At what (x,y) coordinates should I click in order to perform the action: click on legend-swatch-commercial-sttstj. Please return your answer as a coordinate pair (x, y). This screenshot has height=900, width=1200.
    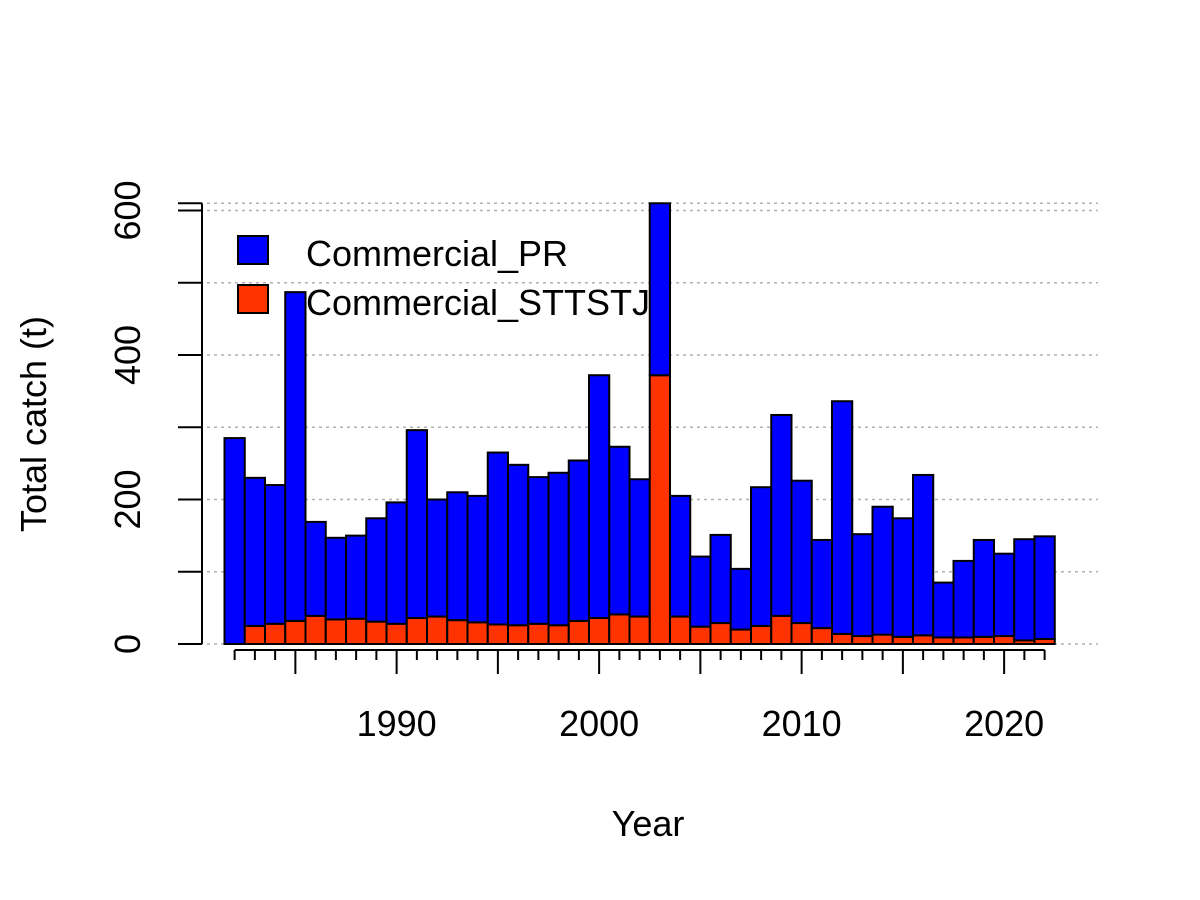
    Looking at the image, I should click on (253, 299).